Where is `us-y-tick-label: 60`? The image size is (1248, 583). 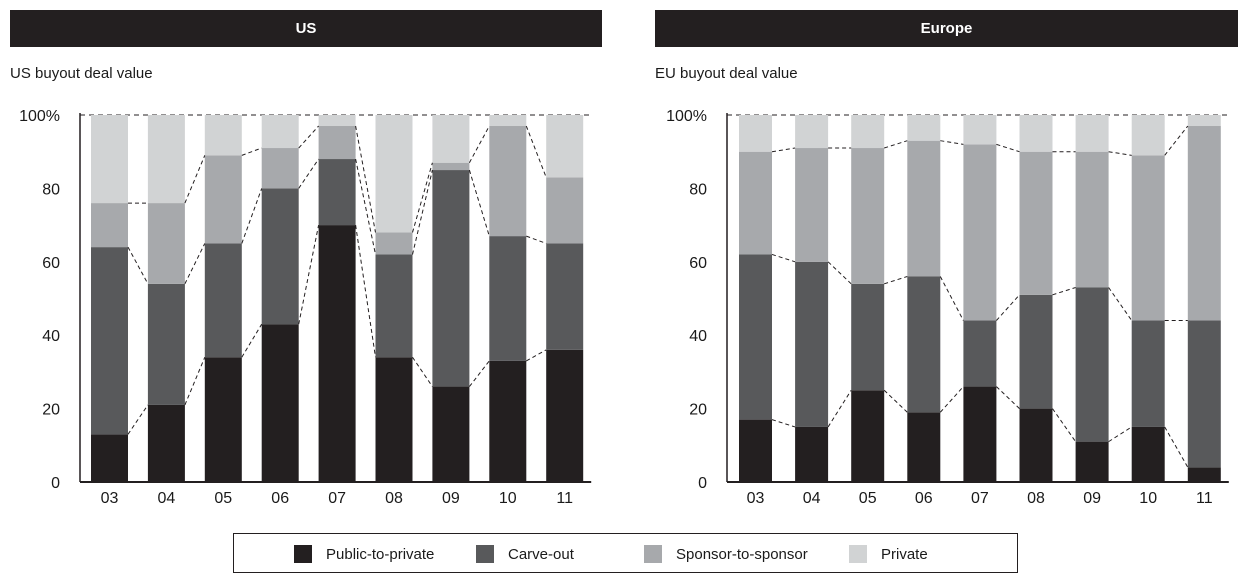
us-y-tick-label: 60 is located at coordinates (51, 263).